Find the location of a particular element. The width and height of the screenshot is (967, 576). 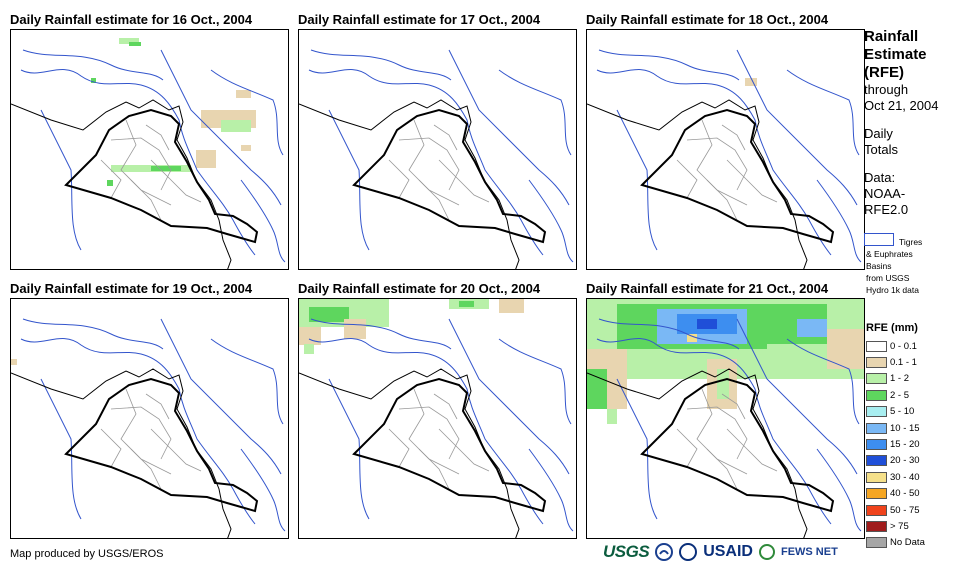

rfe-legend-label: 1 - 2 is located at coordinates (900, 379).